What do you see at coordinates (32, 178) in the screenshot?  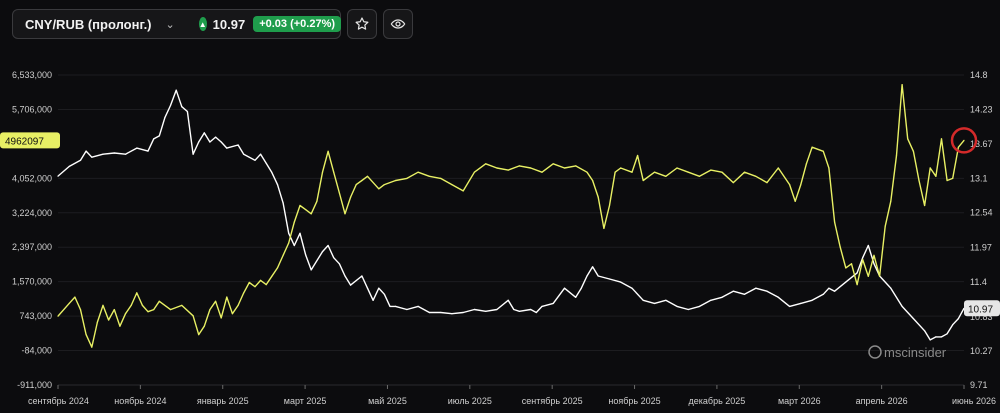 I see `left-tick-label: 4,052,000` at bounding box center [32, 178].